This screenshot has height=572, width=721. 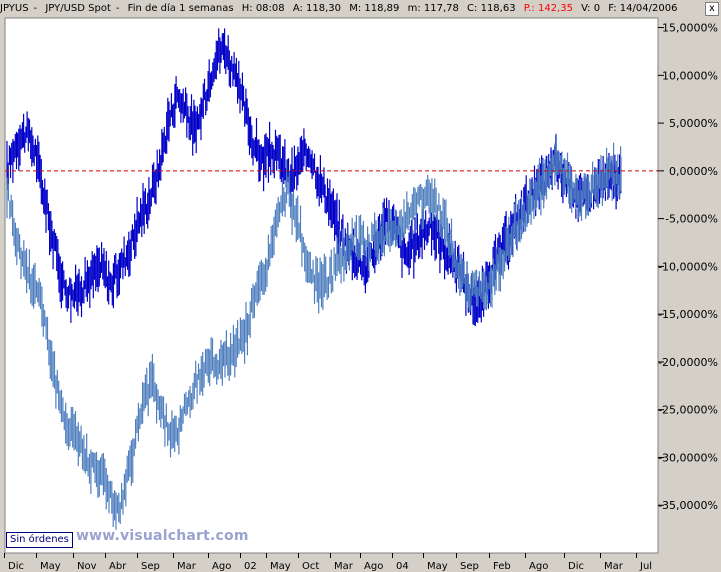 I want to click on y-tick-label: -10,0000%, so click(x=688, y=266).